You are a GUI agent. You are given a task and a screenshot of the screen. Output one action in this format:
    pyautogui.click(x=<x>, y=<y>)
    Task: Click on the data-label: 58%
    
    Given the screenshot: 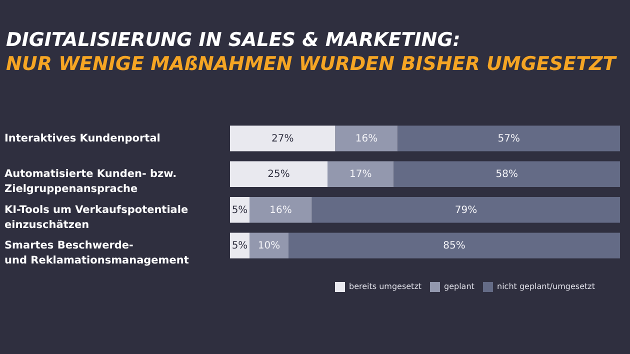 What is the action you would take?
    pyautogui.click(x=507, y=174)
    